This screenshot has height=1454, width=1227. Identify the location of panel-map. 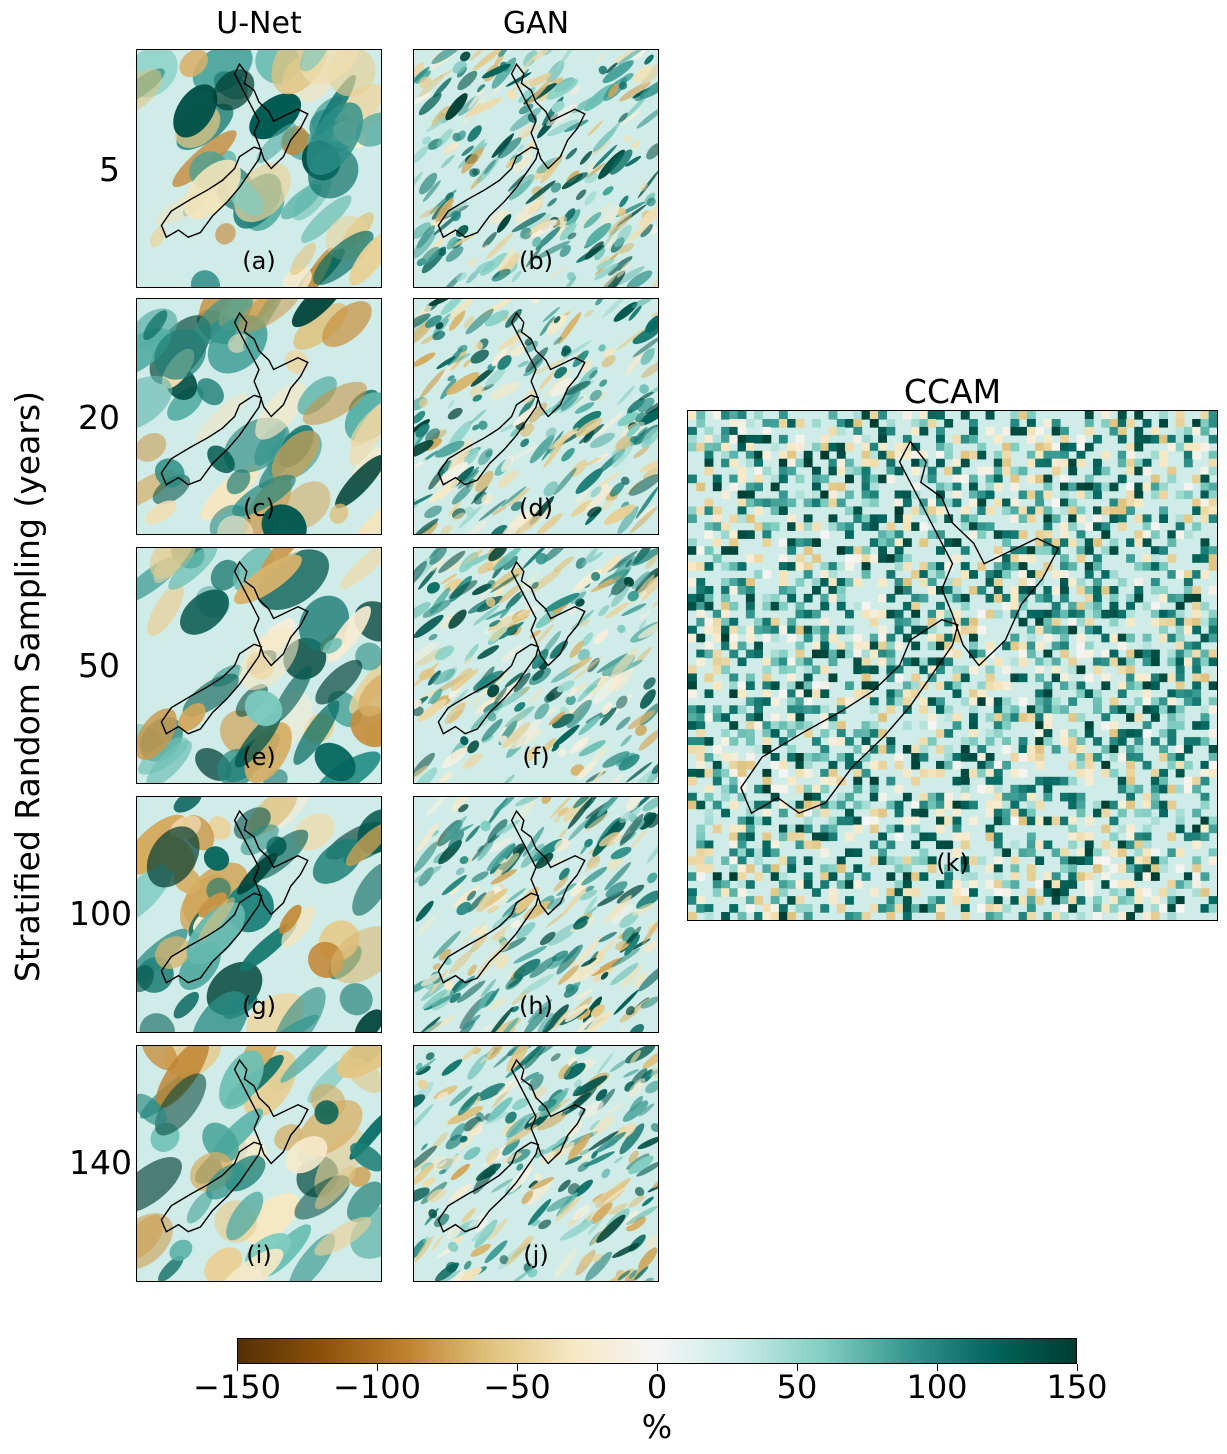
(536, 665).